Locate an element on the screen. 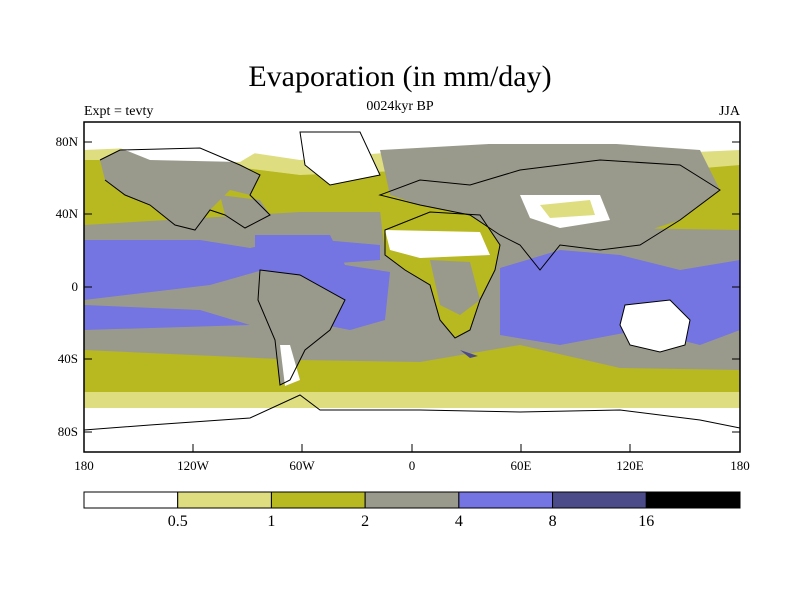 This screenshot has height=600, width=800. colorbar-level-label: 8 is located at coordinates (553, 521).